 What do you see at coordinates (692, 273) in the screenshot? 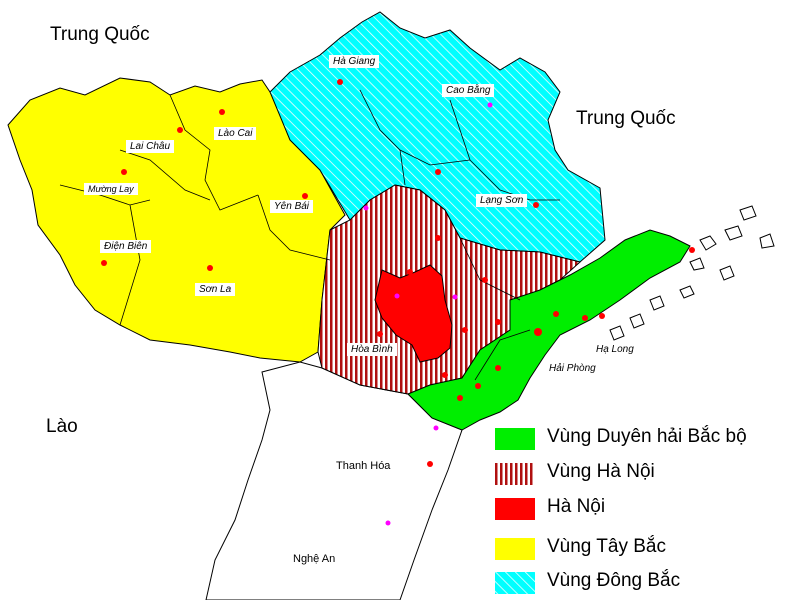
I see `islands` at bounding box center [692, 273].